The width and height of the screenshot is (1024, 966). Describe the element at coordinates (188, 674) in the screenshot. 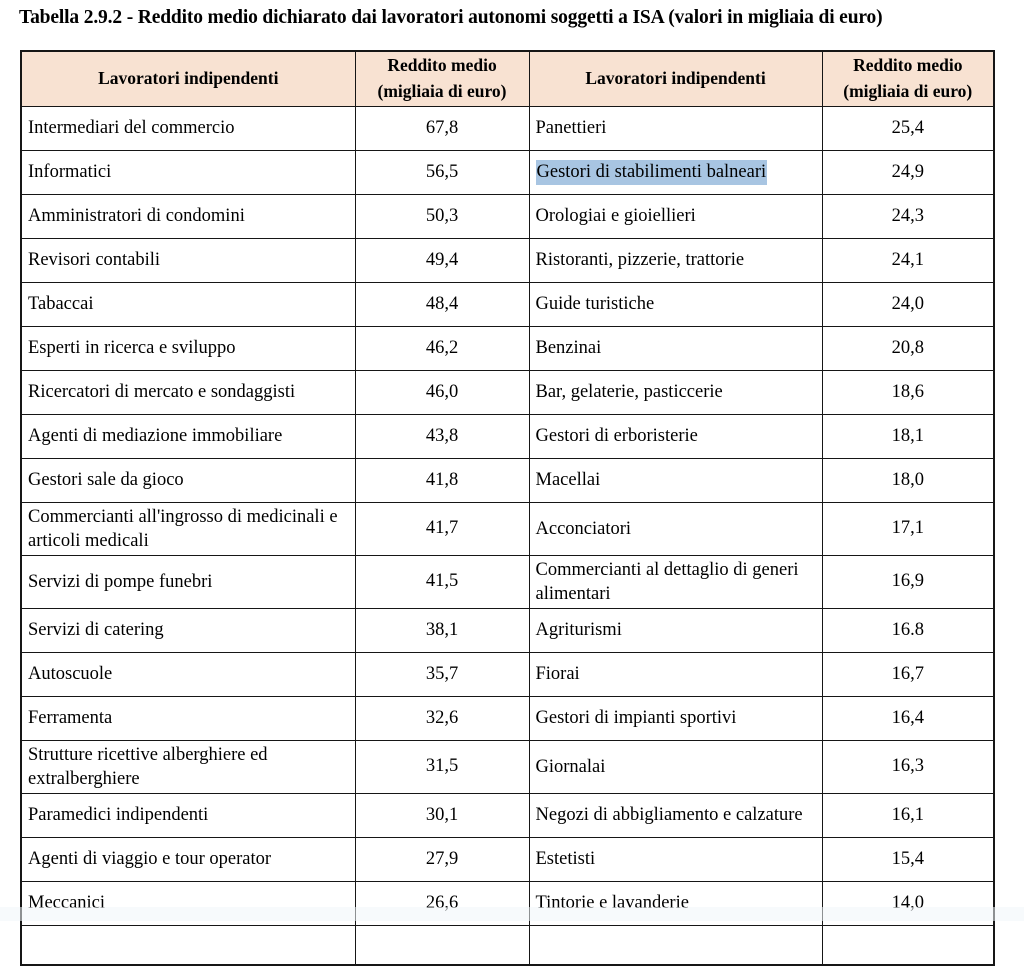

I see `occupation-cell: Autoscuole` at that location.